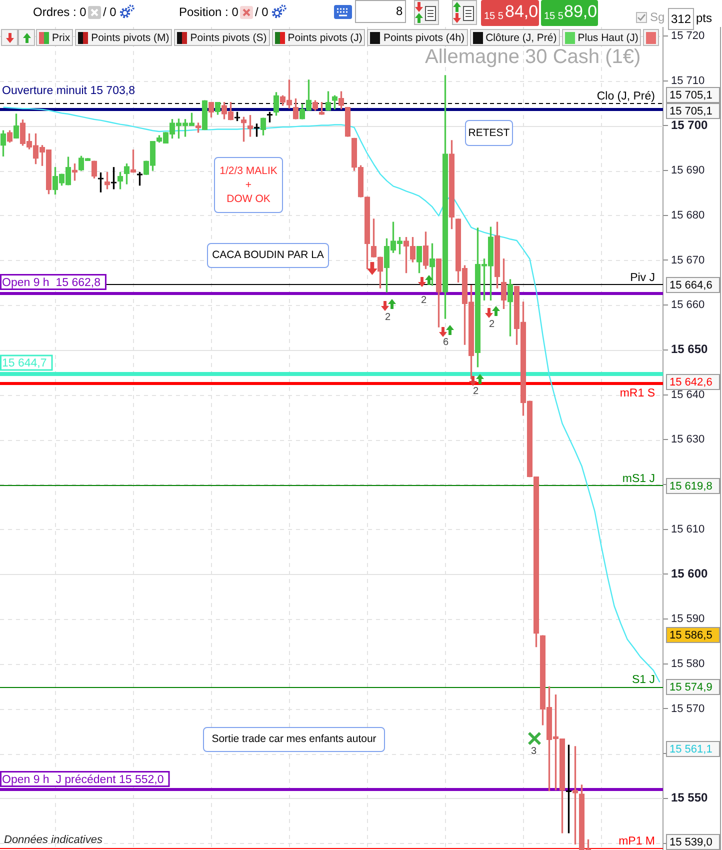  Describe the element at coordinates (691, 286) in the screenshot. I see `text: 15 664,6` at that location.